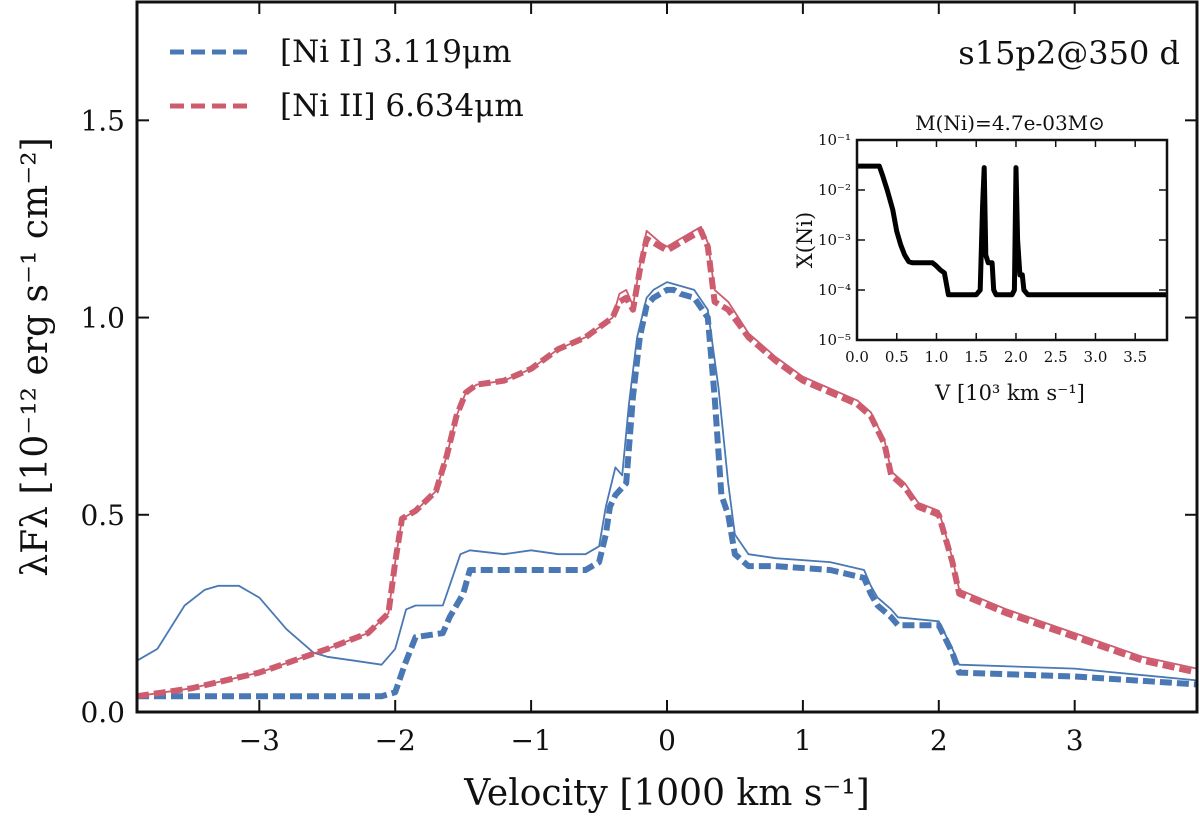 This screenshot has height=825, width=1200. Describe the element at coordinates (1056, 357) in the screenshot. I see `inset-x-tick-label: 2.5` at that location.